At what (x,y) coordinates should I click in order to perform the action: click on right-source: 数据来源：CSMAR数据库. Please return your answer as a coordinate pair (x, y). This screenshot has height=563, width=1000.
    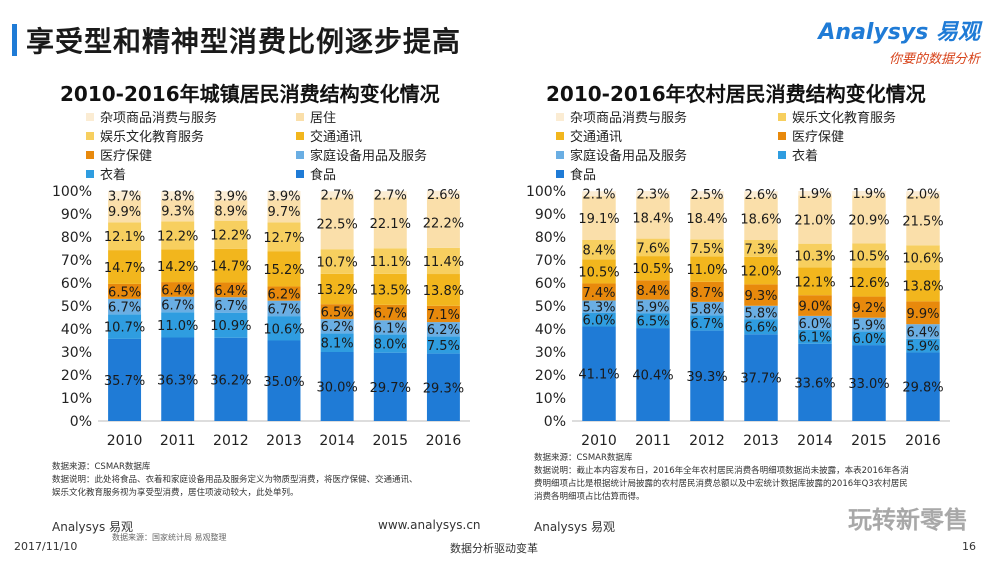
    Looking at the image, I should click on (583, 458).